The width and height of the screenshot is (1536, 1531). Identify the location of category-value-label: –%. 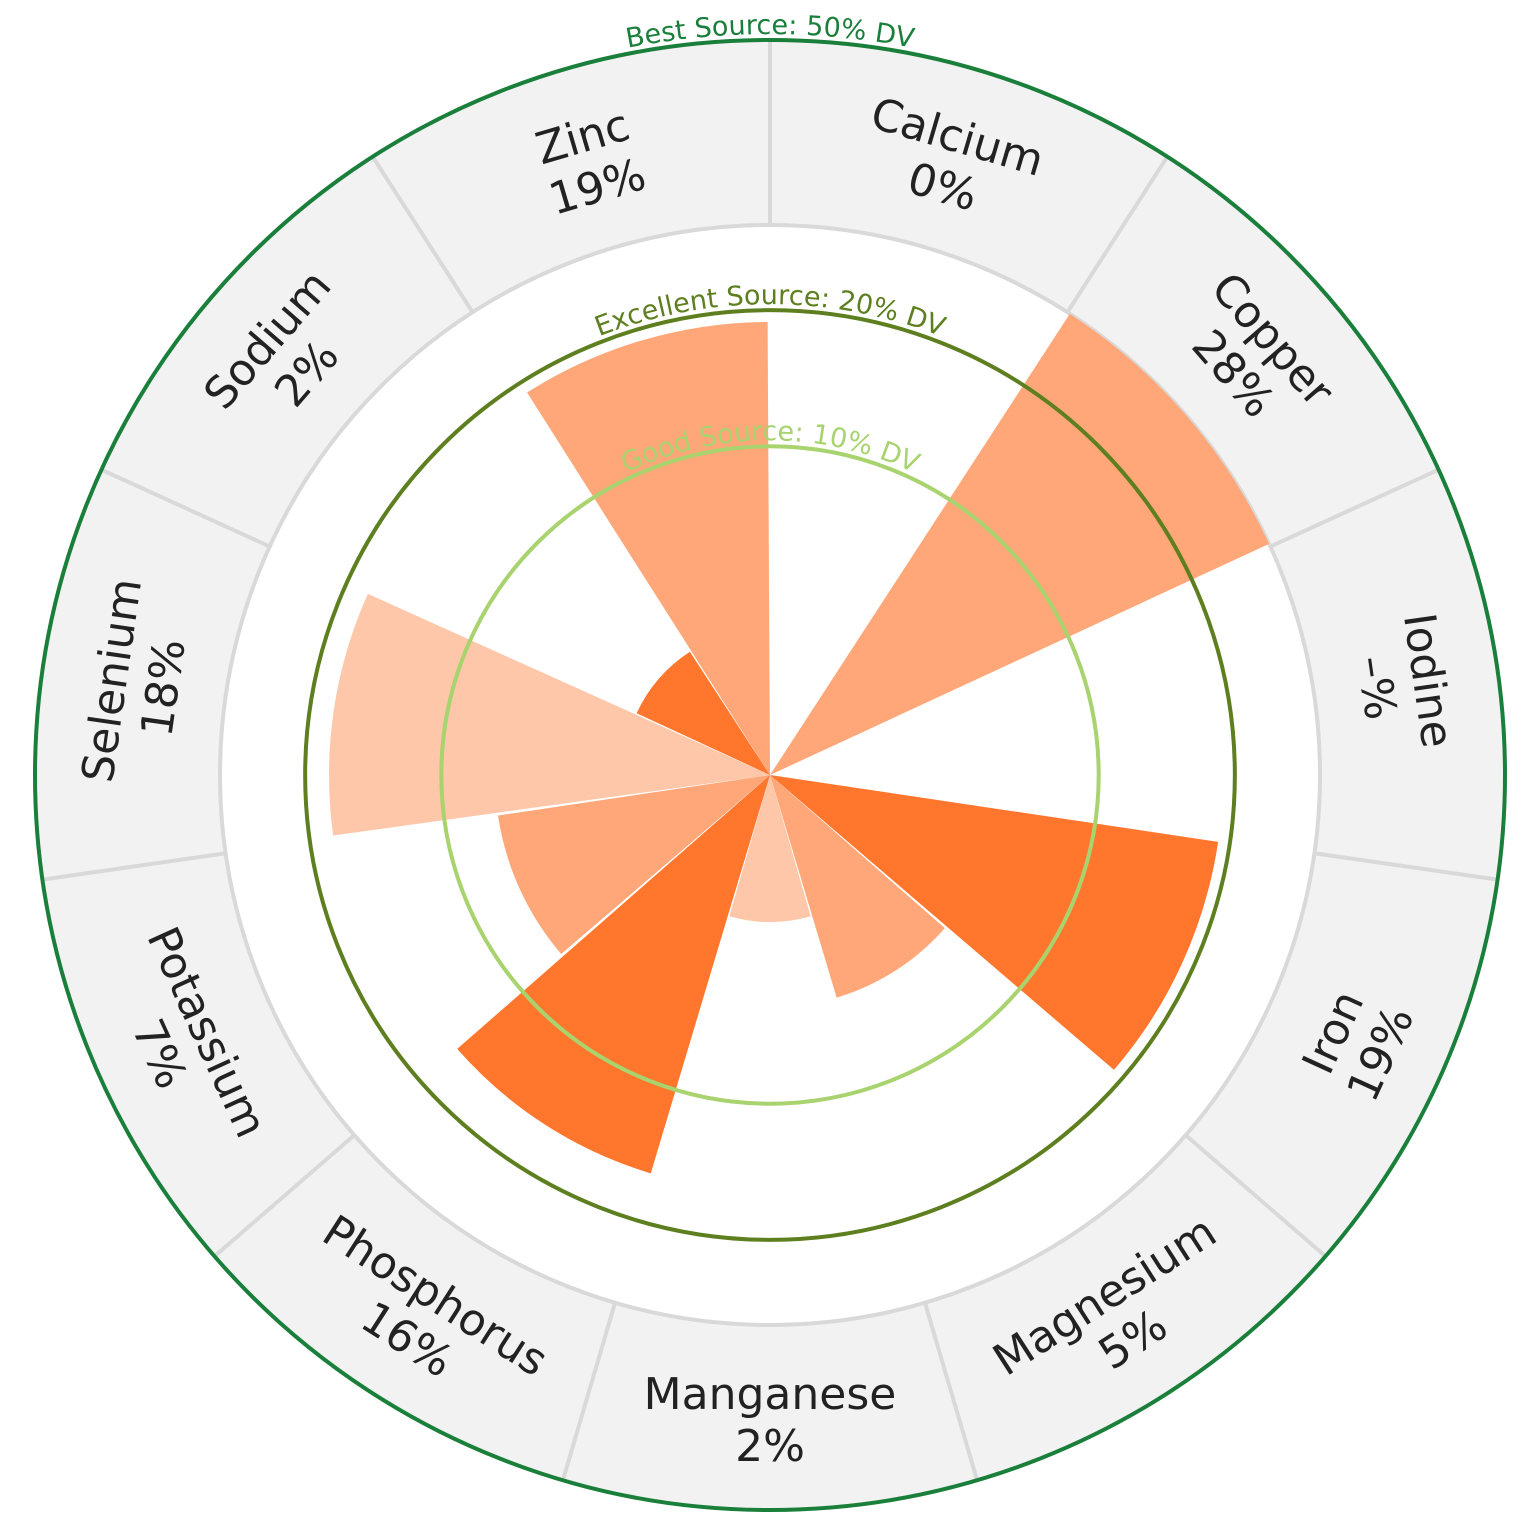
(1377, 688).